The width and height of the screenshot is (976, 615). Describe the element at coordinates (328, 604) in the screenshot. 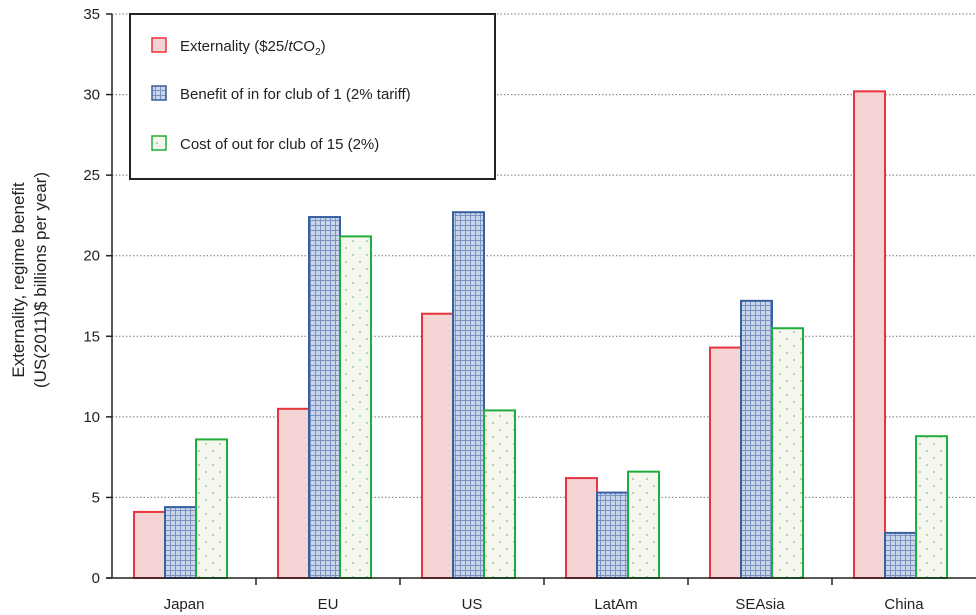

I see `x-tick-label-eu: EU` at that location.